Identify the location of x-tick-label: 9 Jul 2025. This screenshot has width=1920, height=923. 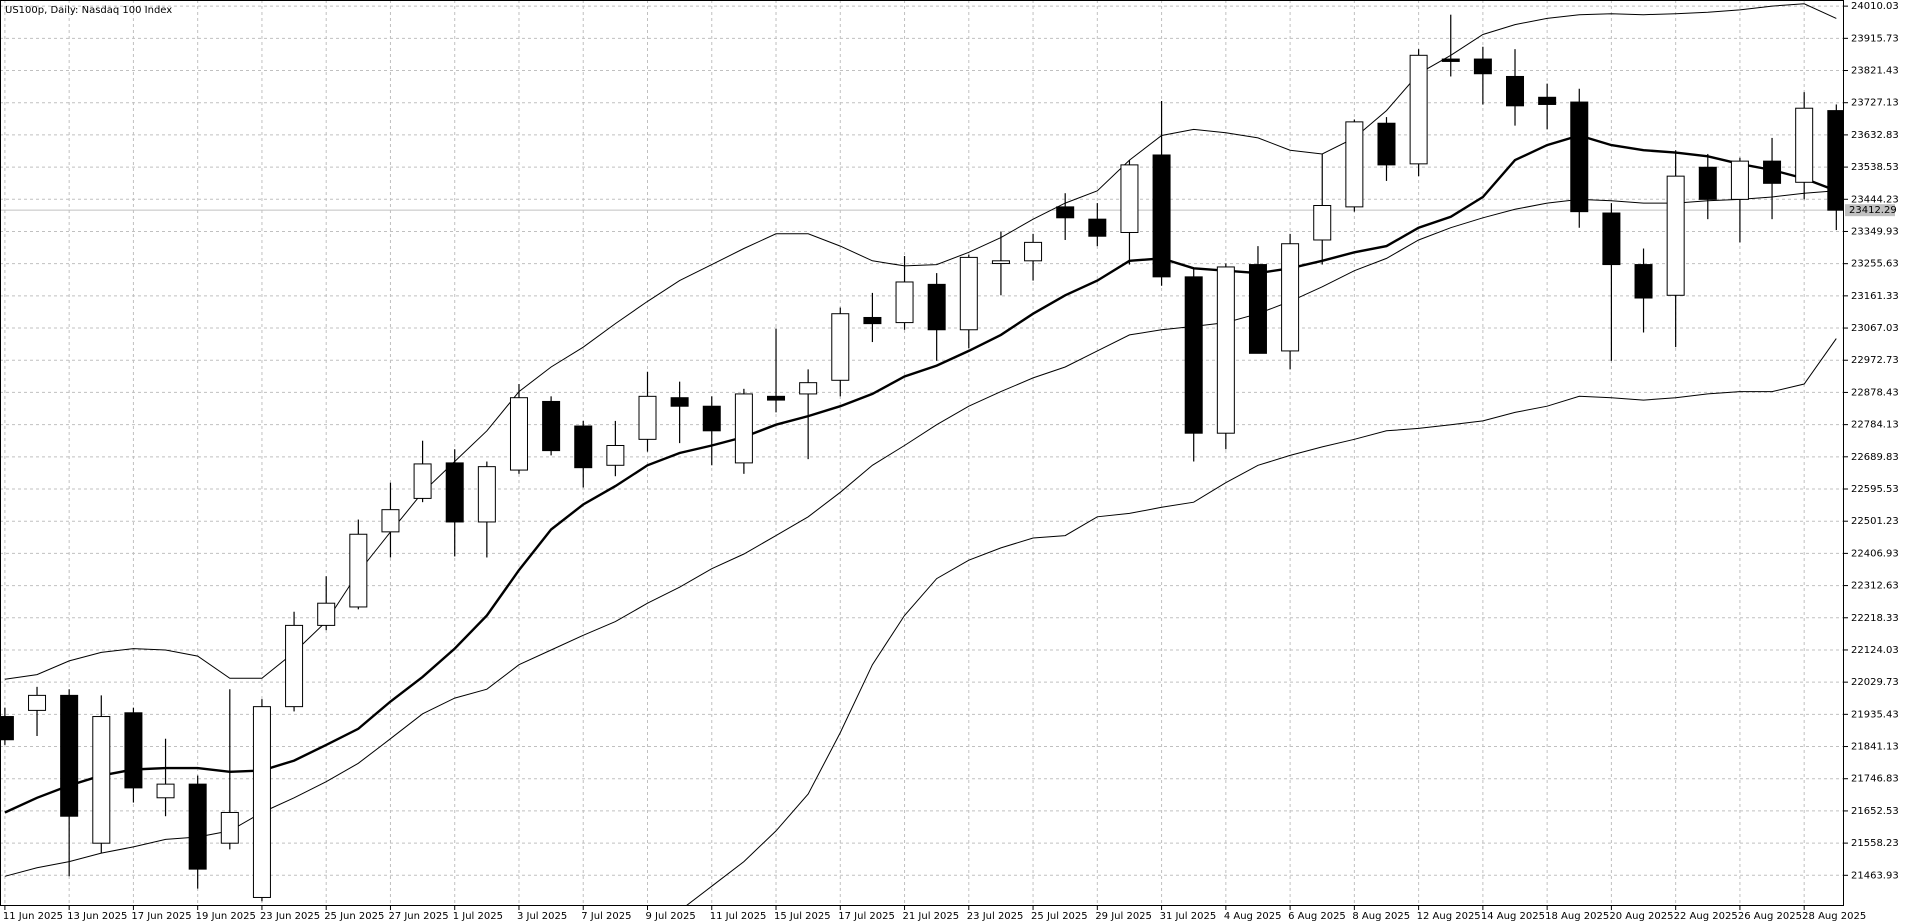
(671, 916).